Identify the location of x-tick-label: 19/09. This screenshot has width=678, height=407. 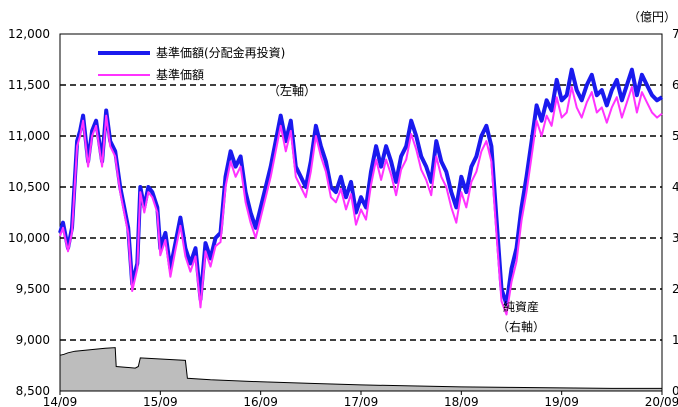
(561, 401).